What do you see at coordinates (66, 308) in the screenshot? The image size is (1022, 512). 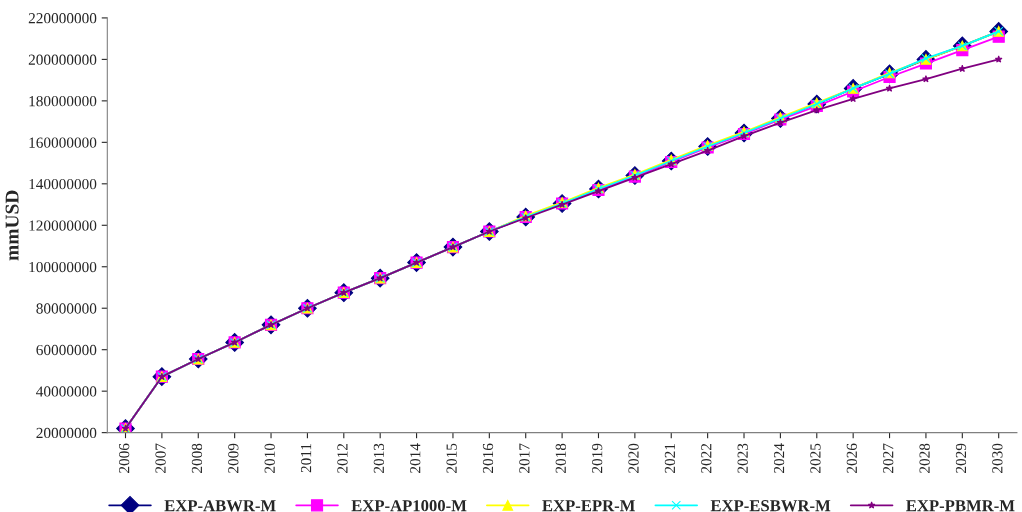 I see `y-tick-label: 80000000` at bounding box center [66, 308].